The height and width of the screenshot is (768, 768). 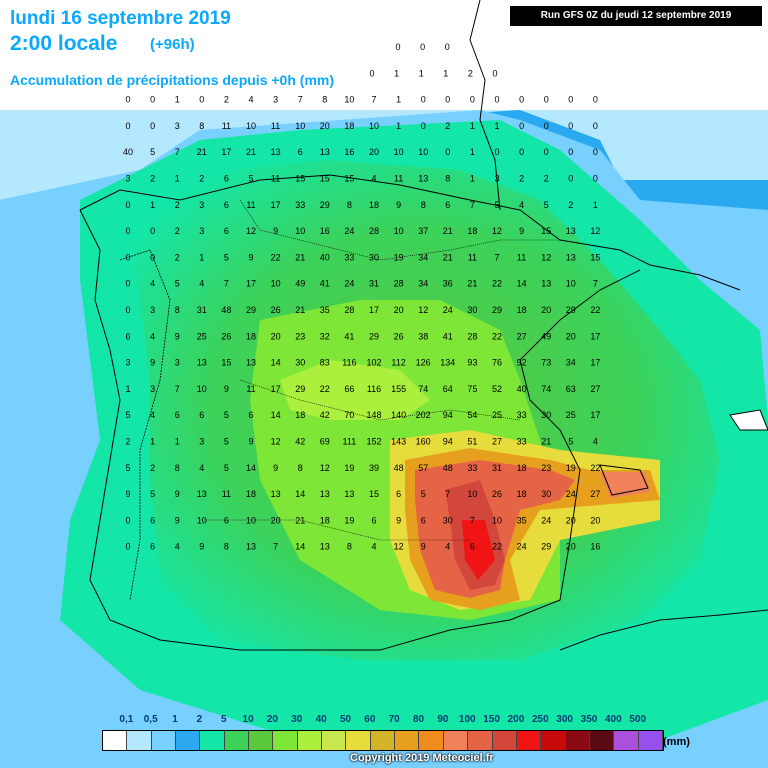 I want to click on legend-label: 0,5, so click(x=150, y=719).